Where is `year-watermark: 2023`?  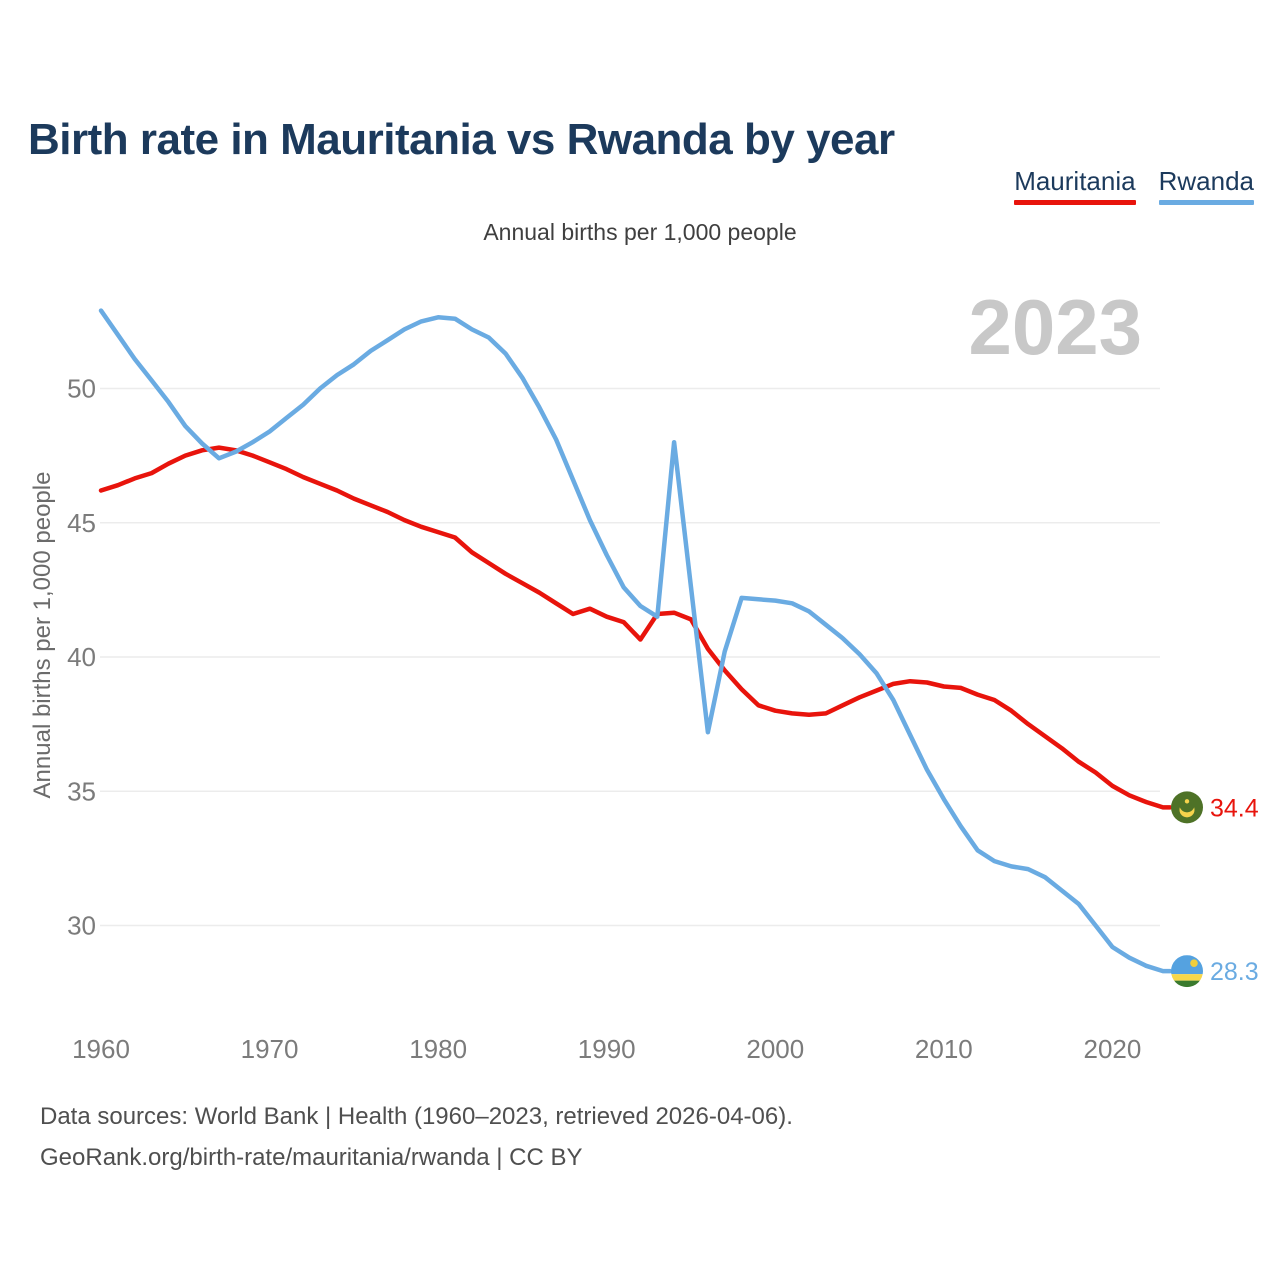 year-watermark: 2023 is located at coordinates (1055, 327).